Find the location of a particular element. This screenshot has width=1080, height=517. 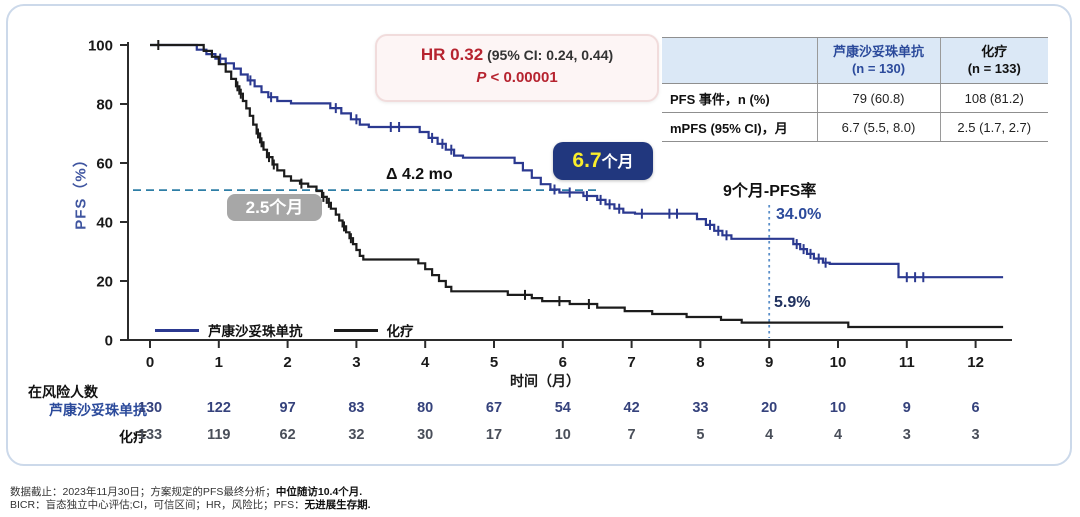

x-tick-label: 6 is located at coordinates (563, 362).